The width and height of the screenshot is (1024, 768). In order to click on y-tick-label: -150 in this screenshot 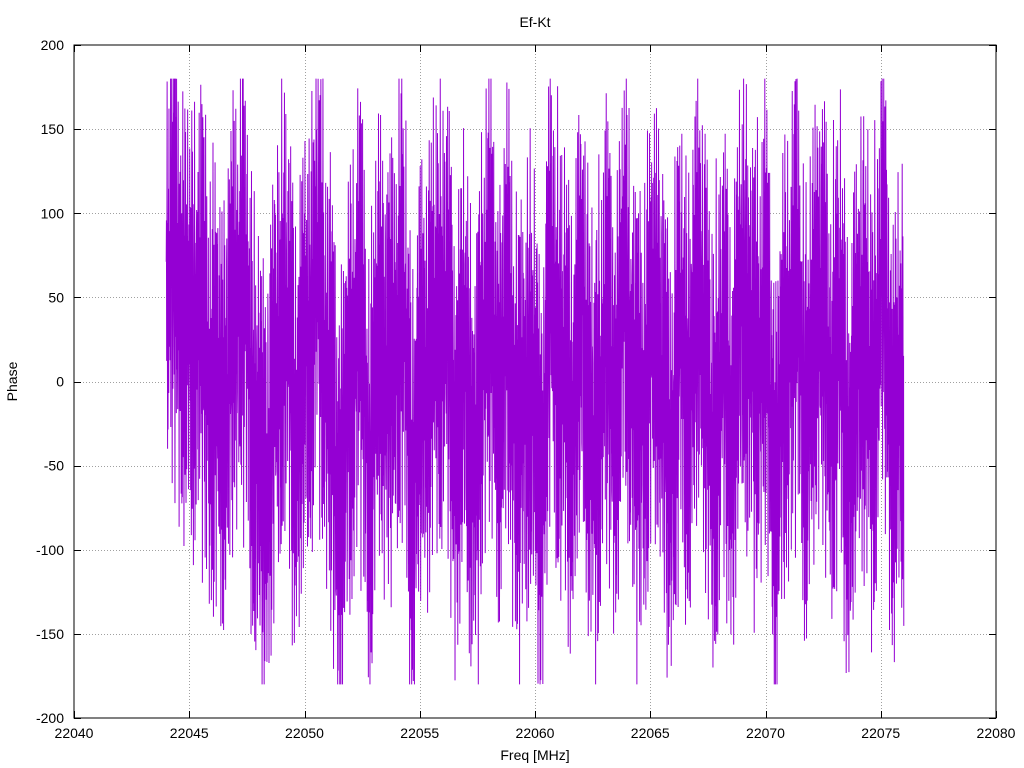, I will do `click(50, 634)`.